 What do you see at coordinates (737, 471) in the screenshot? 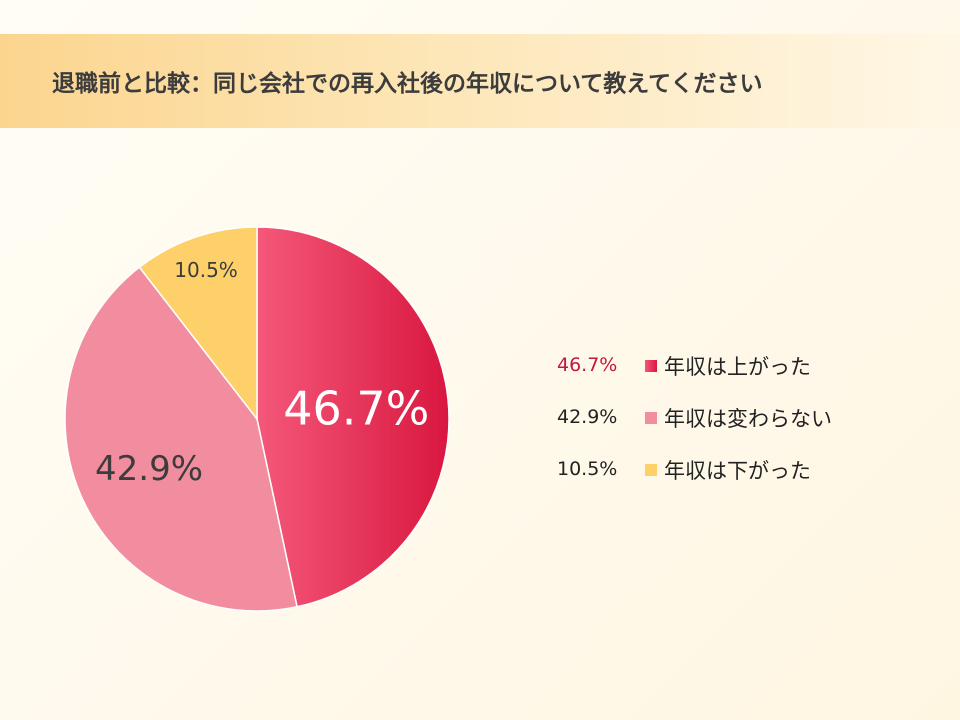
I see `legend-label-down: 年収は下がった` at bounding box center [737, 471].